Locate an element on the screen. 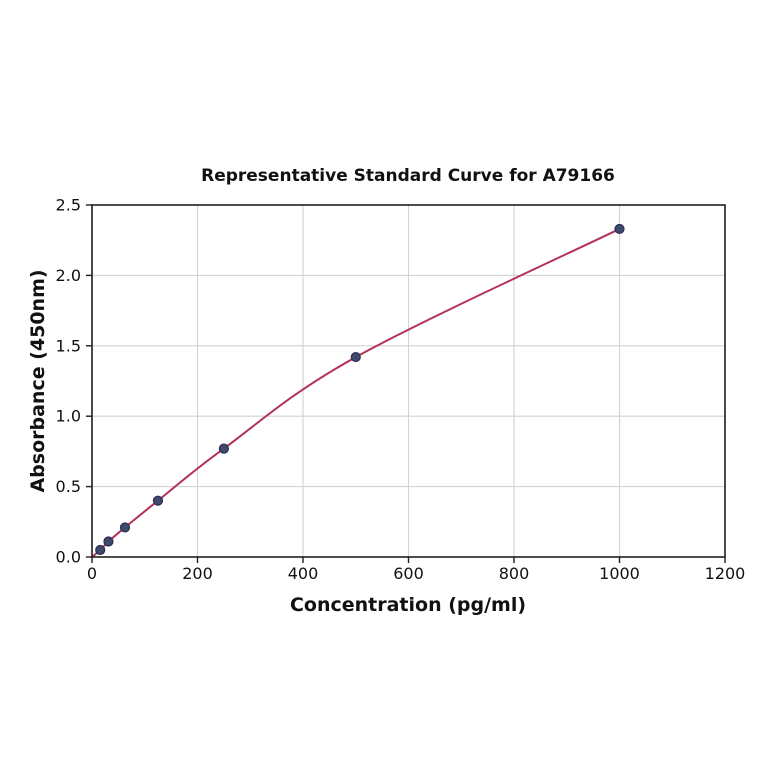 This screenshot has height=768, width=764. y-axis-label: Absorbance (450nm) is located at coordinates (38, 380).